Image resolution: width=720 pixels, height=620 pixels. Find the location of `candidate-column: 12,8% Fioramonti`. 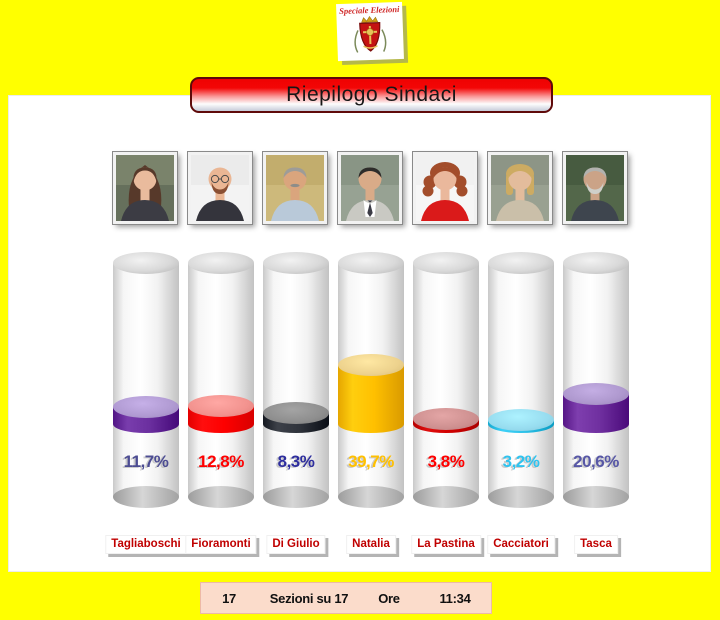

candidate-column: 12,8% Fioramonti is located at coordinates (221, 360).